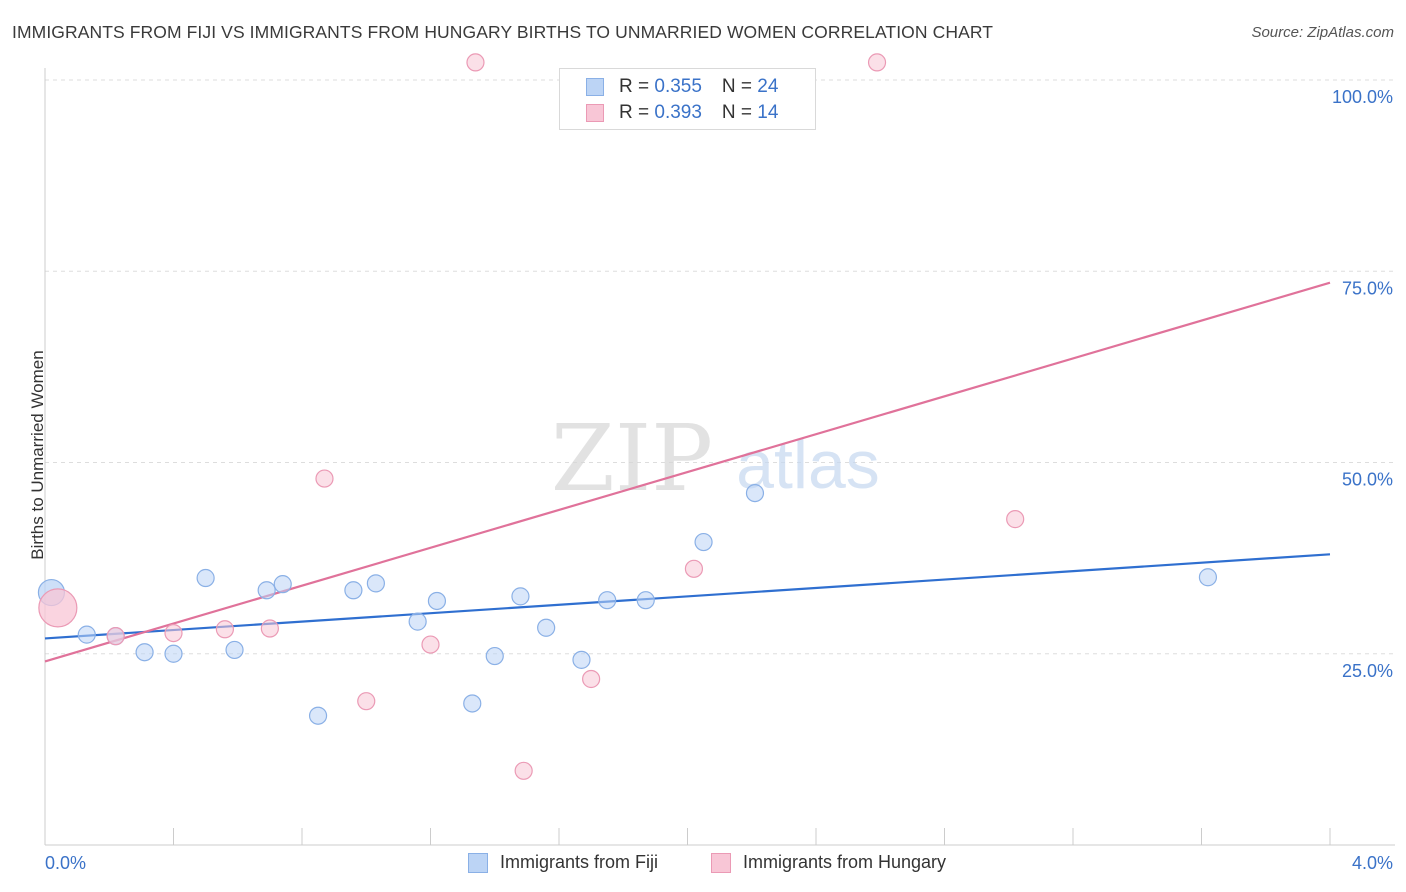 The width and height of the screenshot is (1406, 892). I want to click on r-value: 0.393, so click(678, 112).